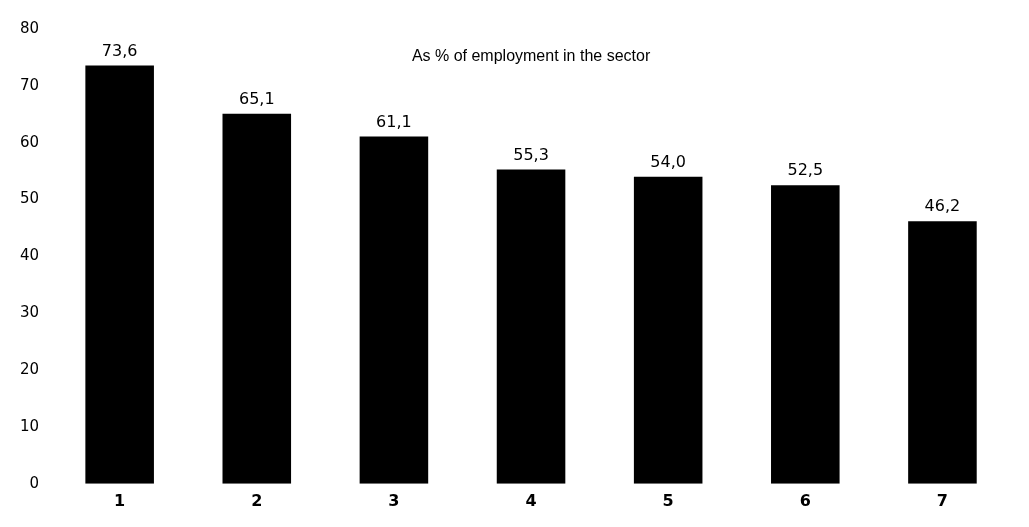 The image size is (1029, 527). What do you see at coordinates (805, 170) in the screenshot?
I see `data-label: 52,5` at bounding box center [805, 170].